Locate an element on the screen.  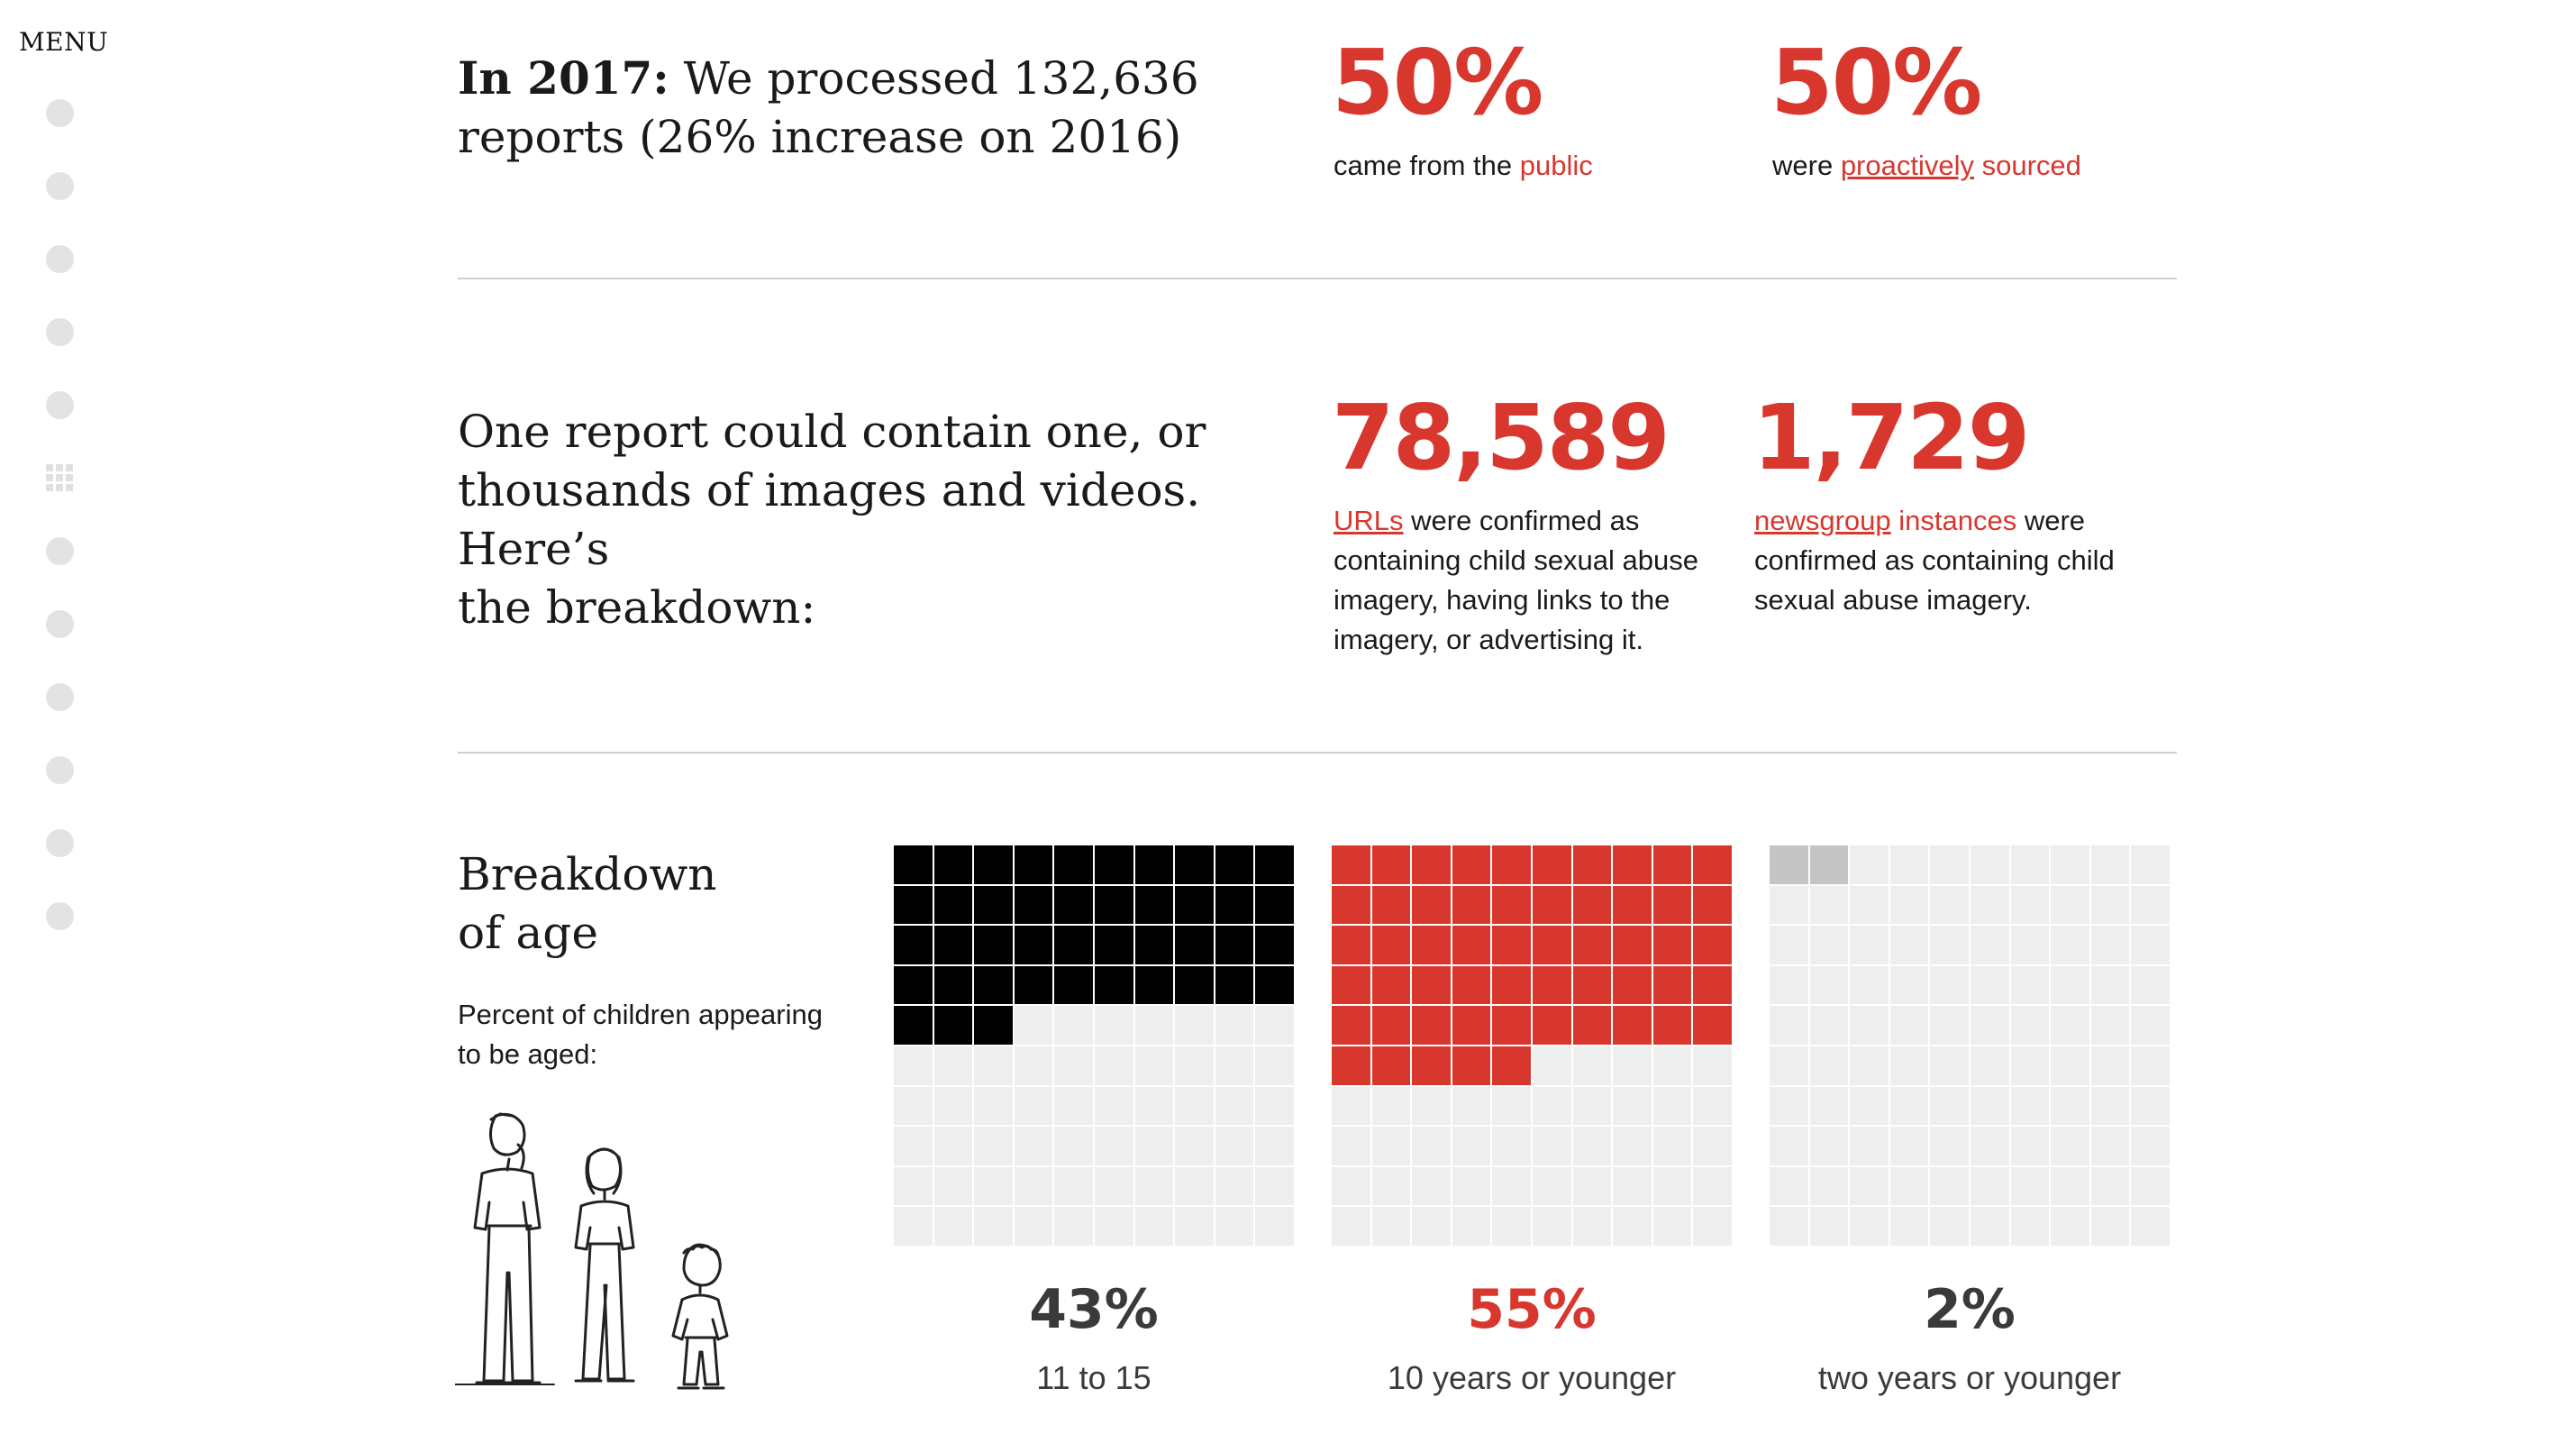
newsgroup-link: newsgroup is located at coordinates (1822, 520).